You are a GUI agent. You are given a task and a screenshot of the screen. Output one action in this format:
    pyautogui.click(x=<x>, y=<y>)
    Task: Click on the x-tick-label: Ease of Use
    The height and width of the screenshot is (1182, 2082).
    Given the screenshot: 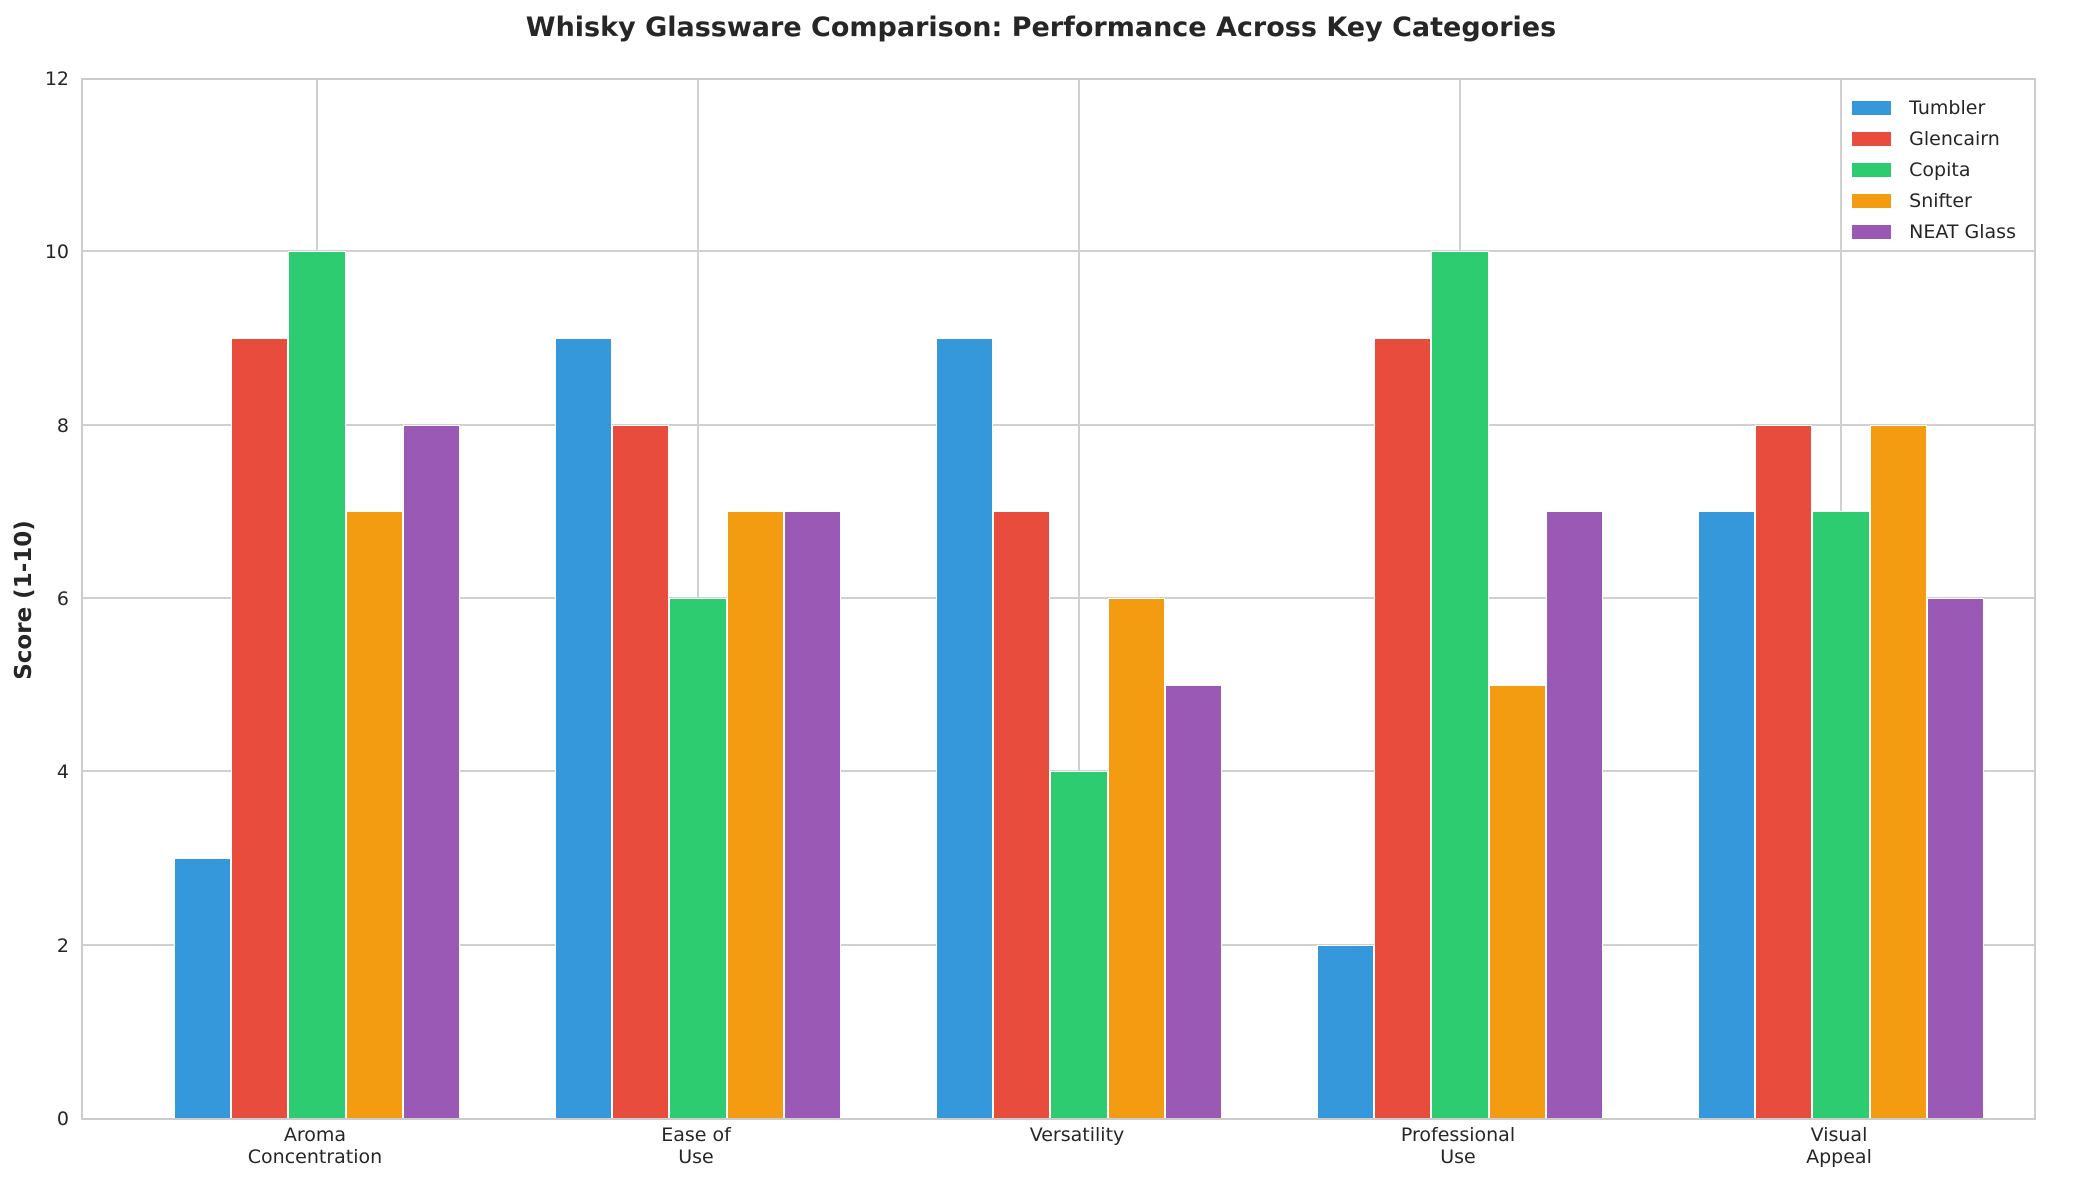 What is the action you would take?
    pyautogui.click(x=696, y=1146)
    